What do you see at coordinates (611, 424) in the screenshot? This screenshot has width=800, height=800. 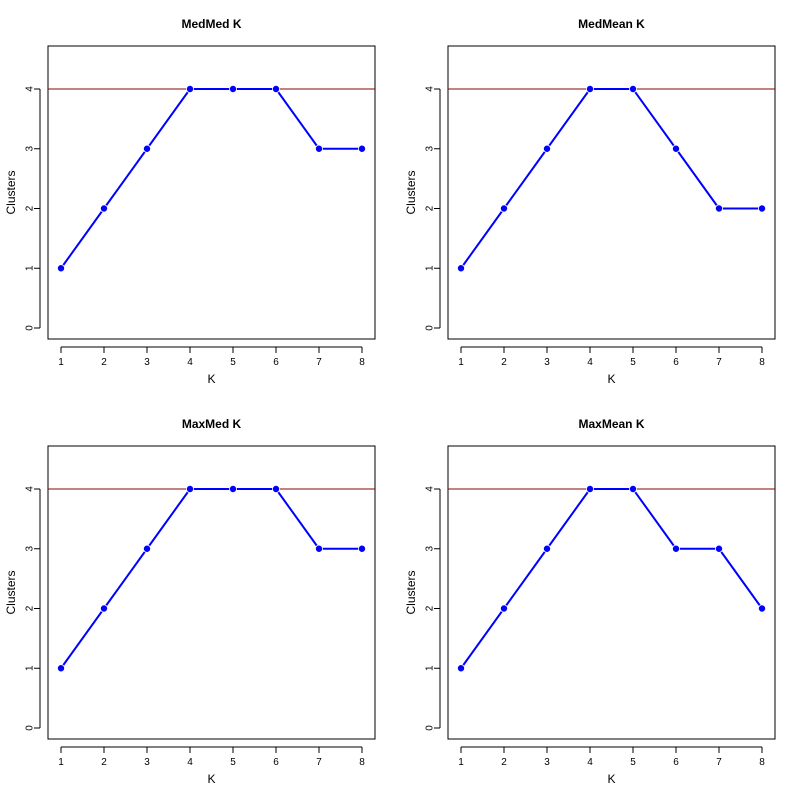 I see `chart-title: MaxMean K` at bounding box center [611, 424].